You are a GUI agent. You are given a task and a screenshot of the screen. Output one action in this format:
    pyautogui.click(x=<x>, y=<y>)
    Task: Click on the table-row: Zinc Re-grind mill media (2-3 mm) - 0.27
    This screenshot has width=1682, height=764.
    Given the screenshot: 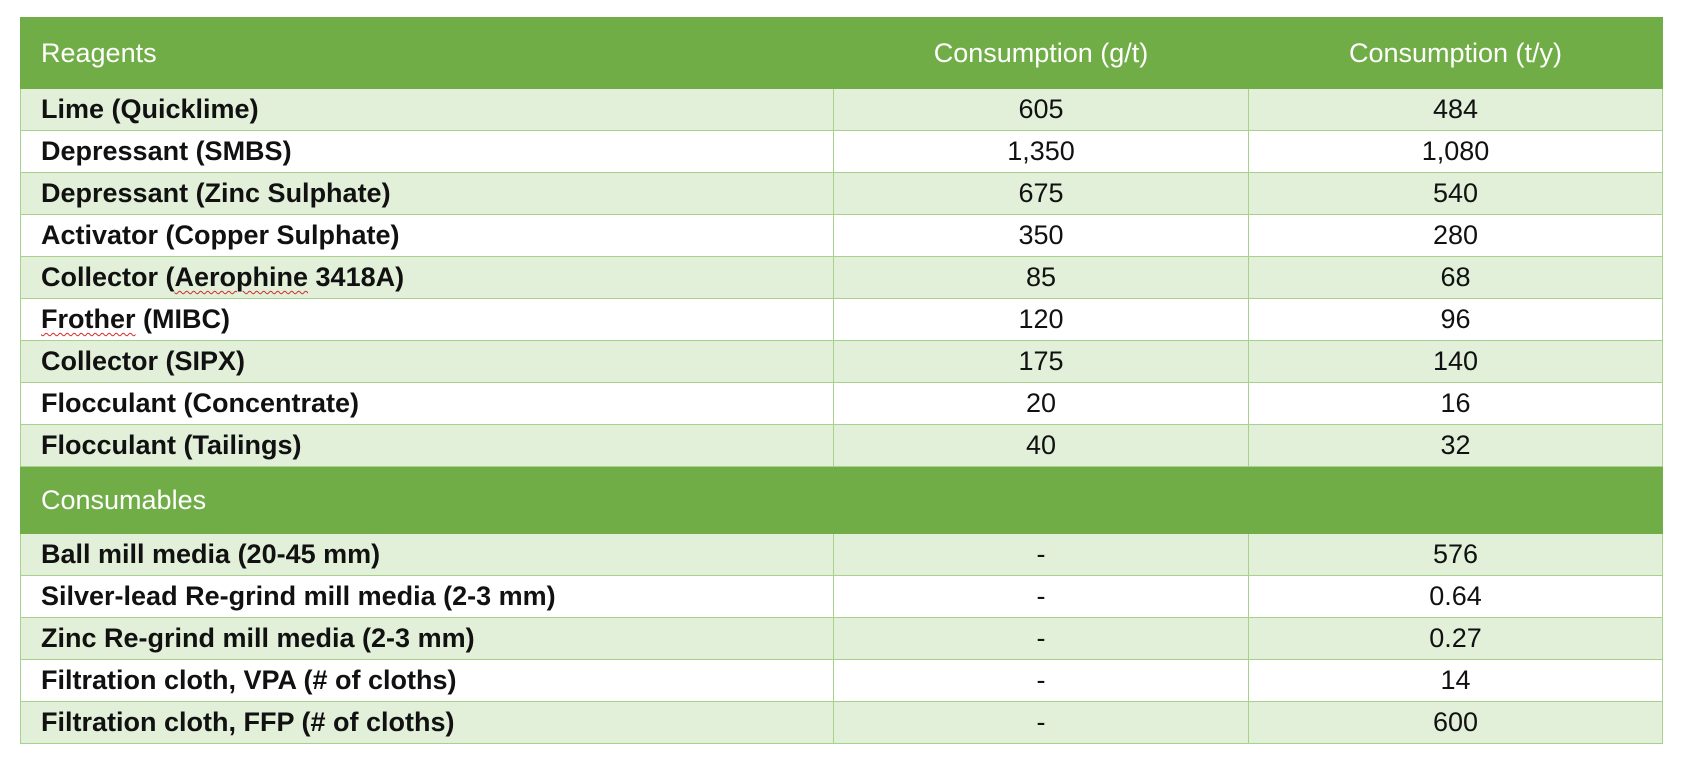 What is the action you would take?
    pyautogui.click(x=841, y=638)
    